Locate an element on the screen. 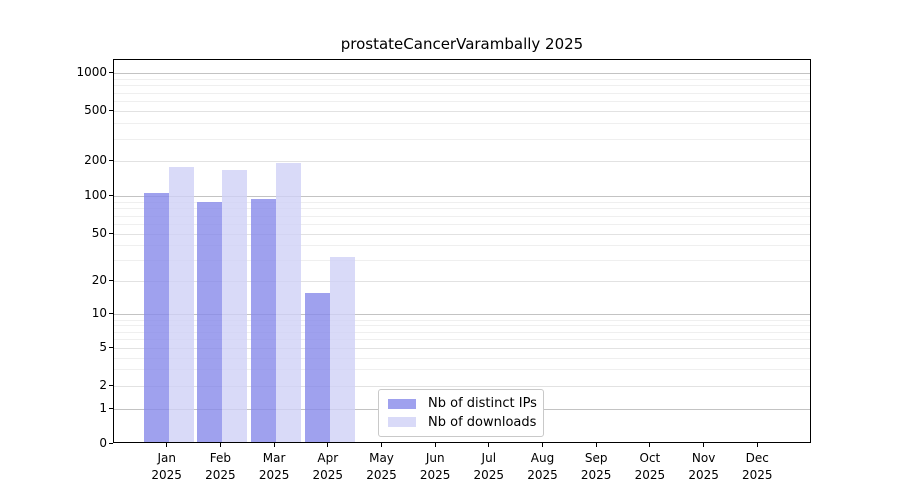 The height and width of the screenshot is (500, 900). x-tick-year-sep: 2025 is located at coordinates (596, 475).